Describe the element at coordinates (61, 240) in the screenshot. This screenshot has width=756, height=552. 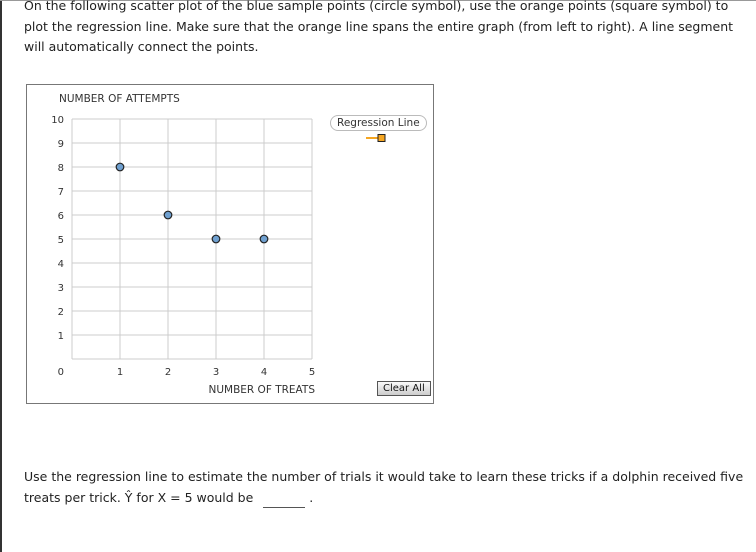
I see `y-tick-label: 5` at that location.